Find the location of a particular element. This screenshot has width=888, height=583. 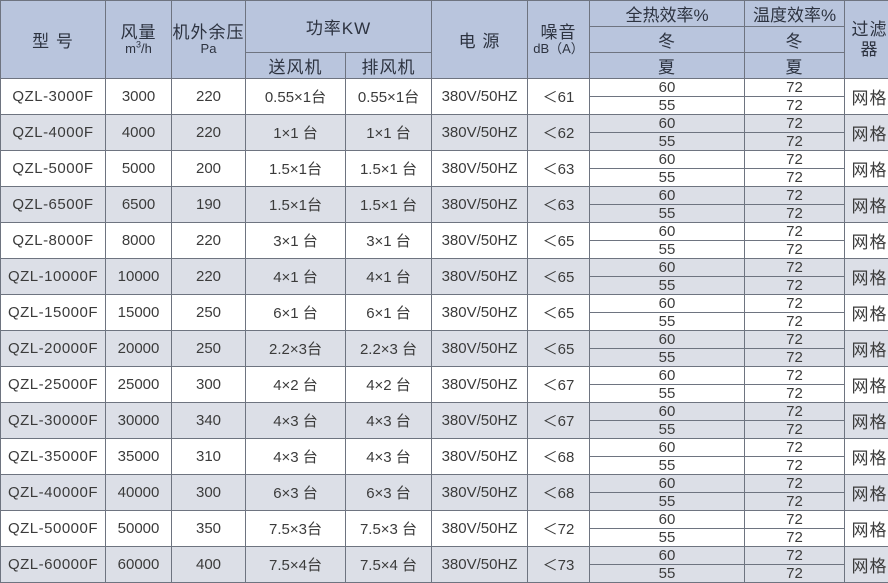

header-noise: 噪音 dB（A） is located at coordinates (559, 40).